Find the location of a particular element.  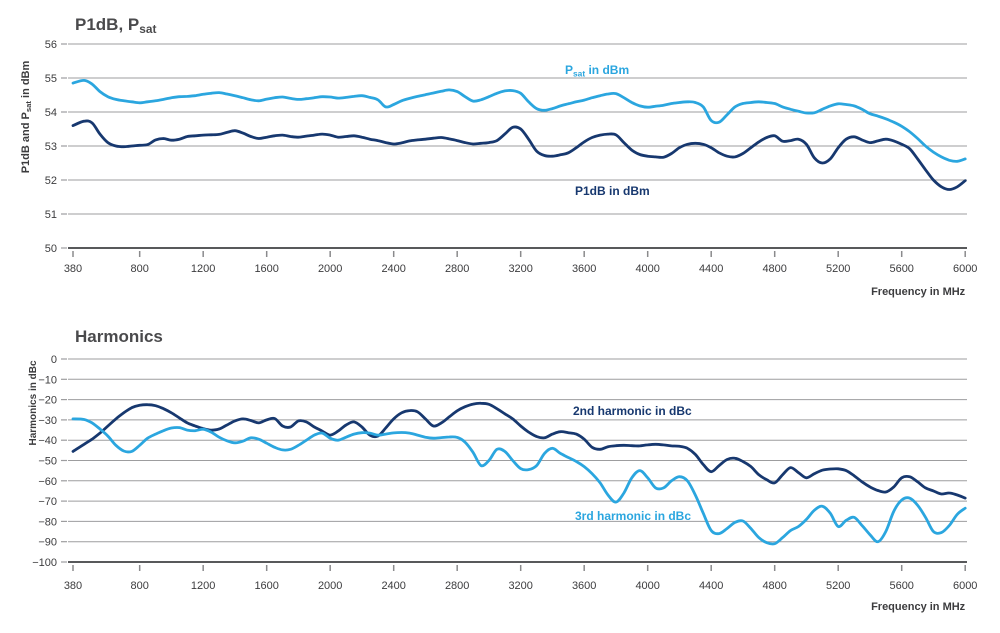

y-tick-label: 51 is located at coordinates (51, 215).